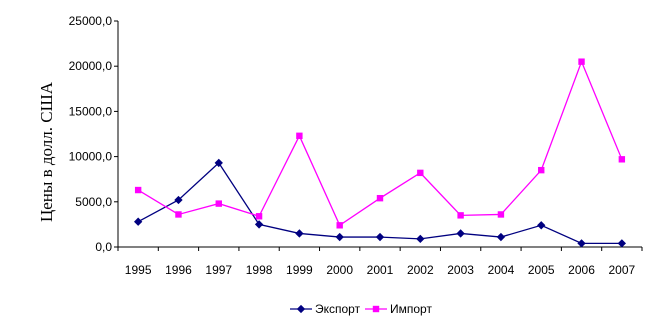  What do you see at coordinates (621, 270) in the screenshot?
I see `x-tick-label: 2007` at bounding box center [621, 270].